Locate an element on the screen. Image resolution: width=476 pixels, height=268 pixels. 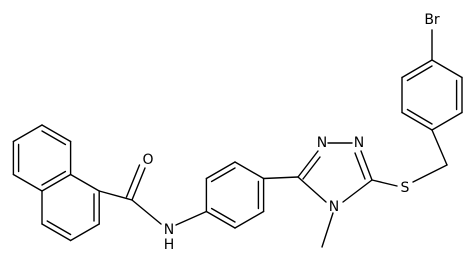
atom-label: O is located at coordinates (147, 160).